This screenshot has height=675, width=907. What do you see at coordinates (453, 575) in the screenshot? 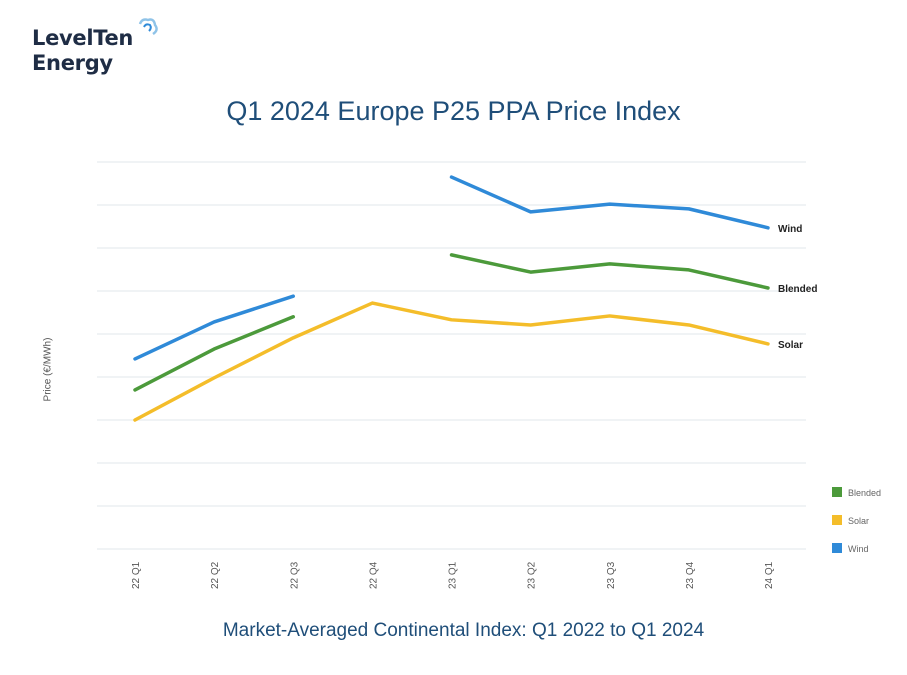
I see `x-tick-label: 23 Q1` at bounding box center [453, 575].